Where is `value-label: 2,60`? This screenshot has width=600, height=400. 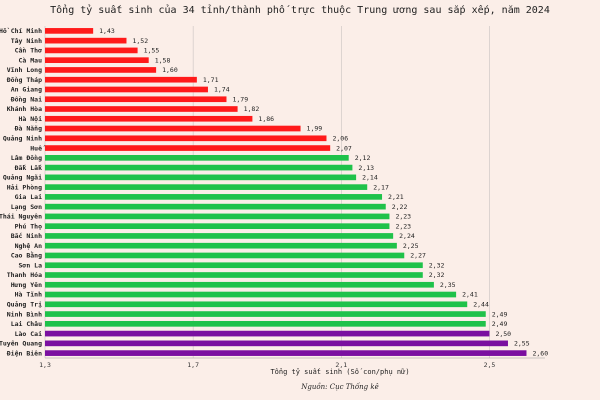 value-label: 2,60 is located at coordinates (540, 353).